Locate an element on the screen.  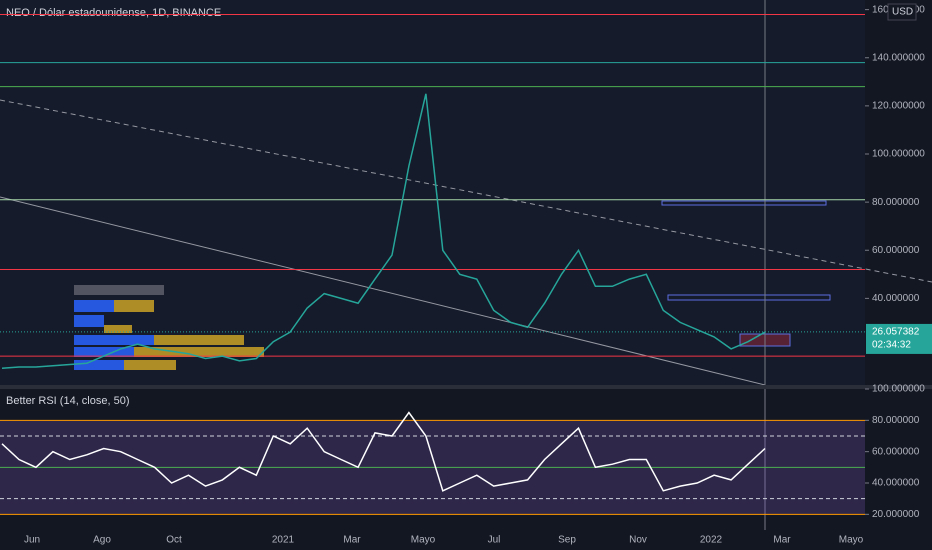
x-tick-label: 2021 is located at coordinates (283, 540).